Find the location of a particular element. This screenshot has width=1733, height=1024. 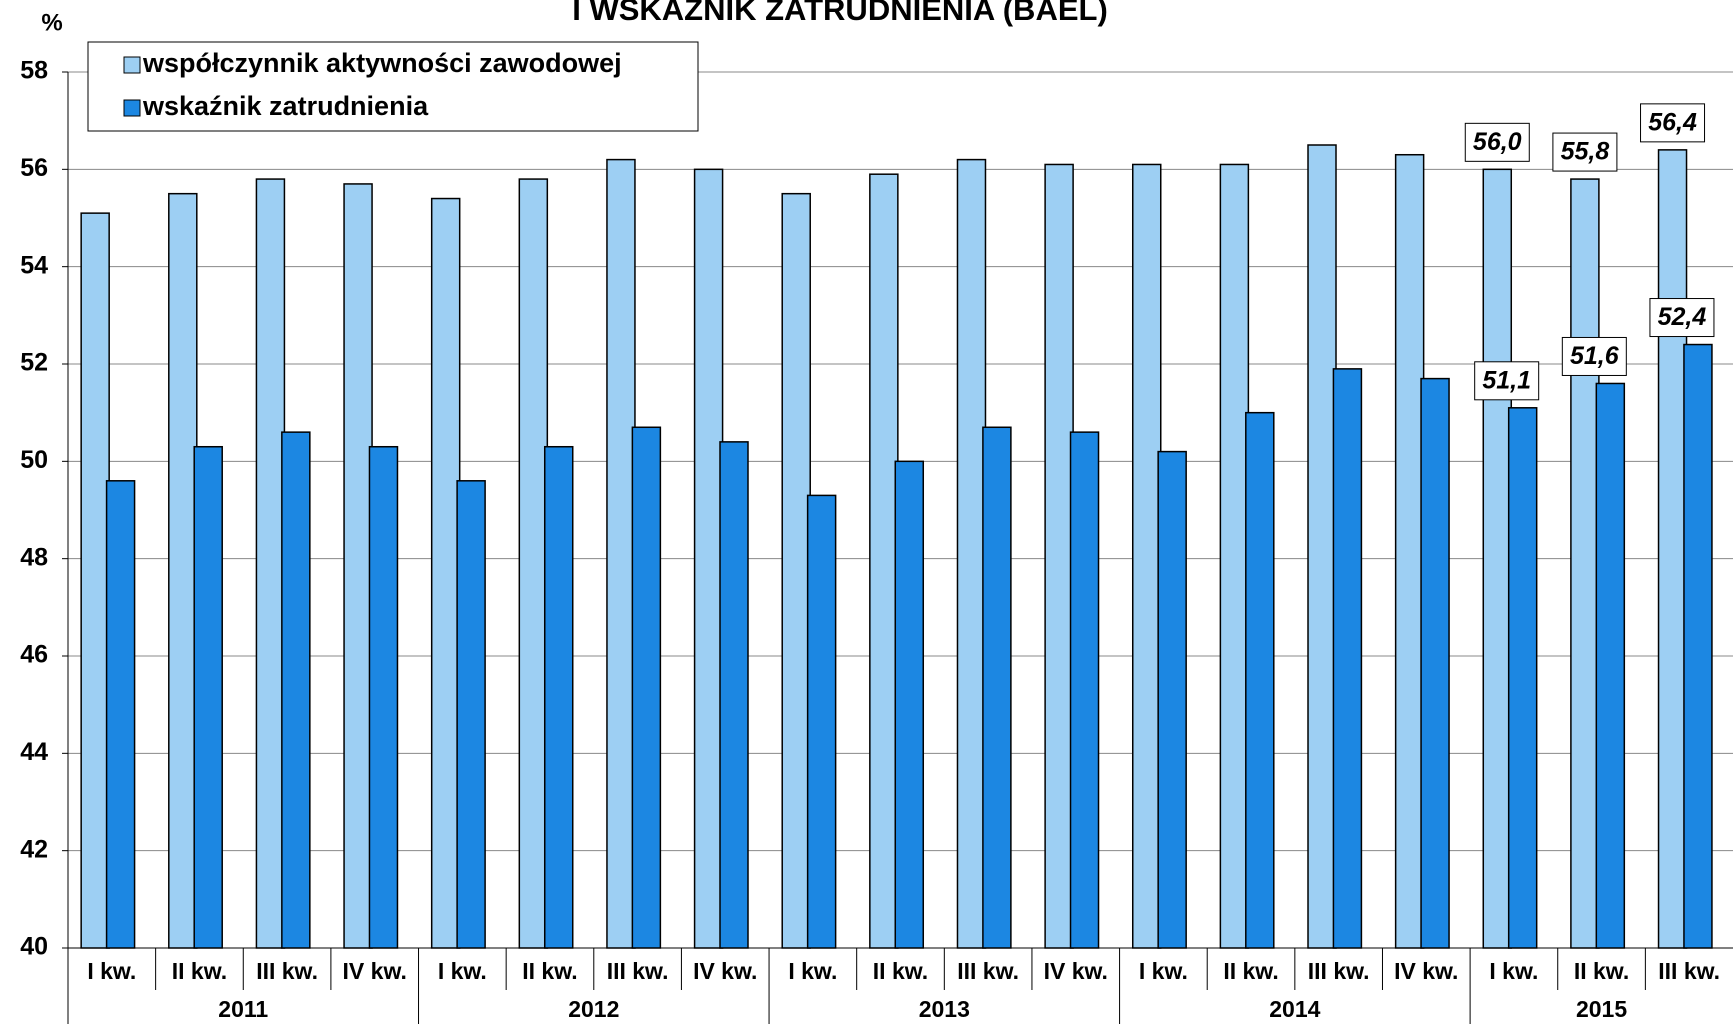

y-tick-label: 48 is located at coordinates (34, 557).